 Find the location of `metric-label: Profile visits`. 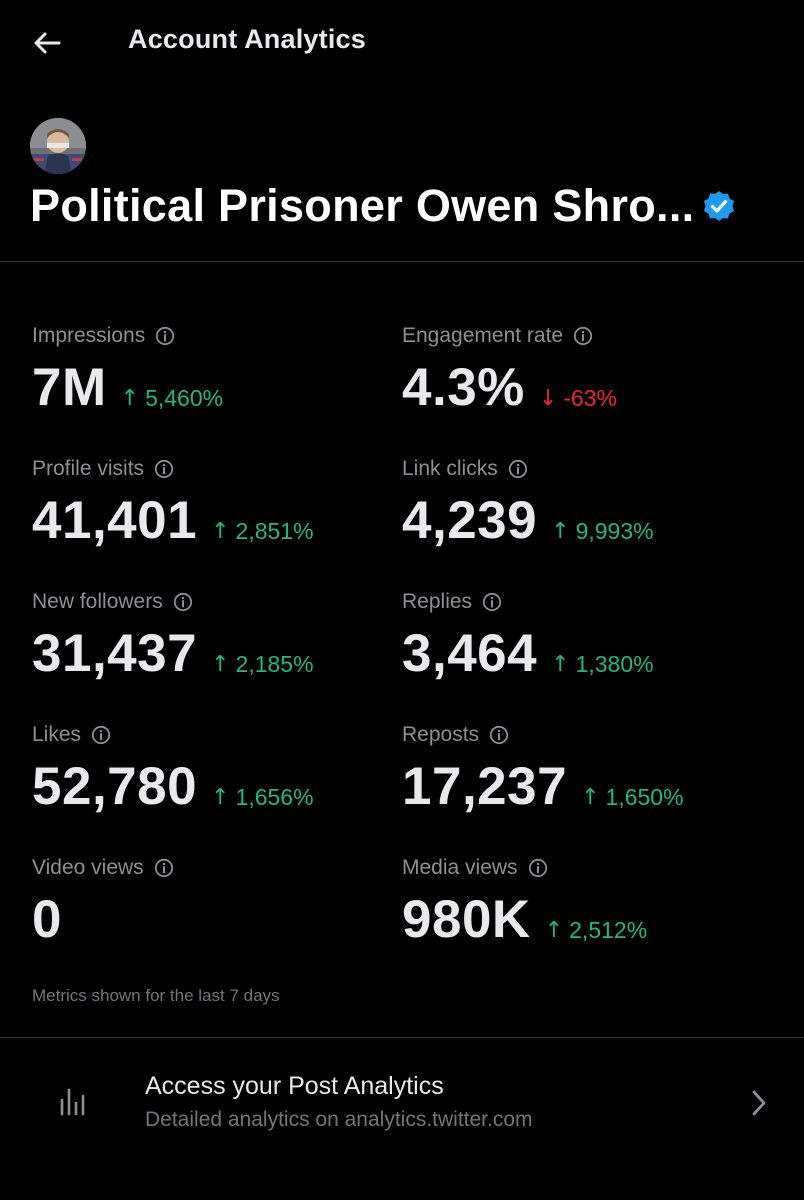

metric-label: Profile visits is located at coordinates (88, 468).